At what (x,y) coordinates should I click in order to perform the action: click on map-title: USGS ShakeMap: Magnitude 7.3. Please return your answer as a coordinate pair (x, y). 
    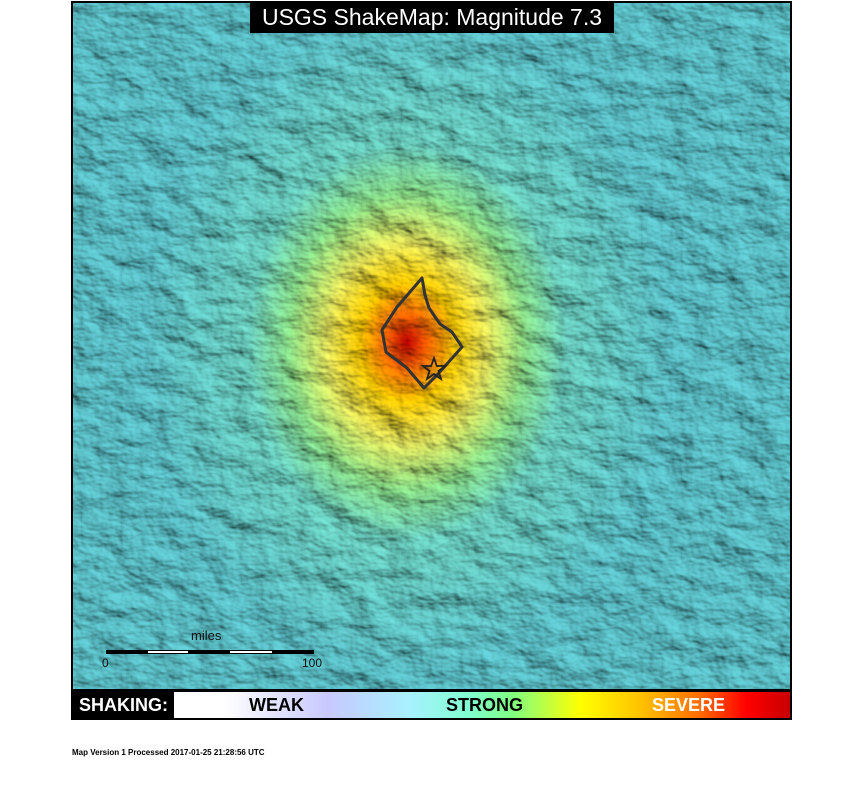
    Looking at the image, I should click on (432, 17).